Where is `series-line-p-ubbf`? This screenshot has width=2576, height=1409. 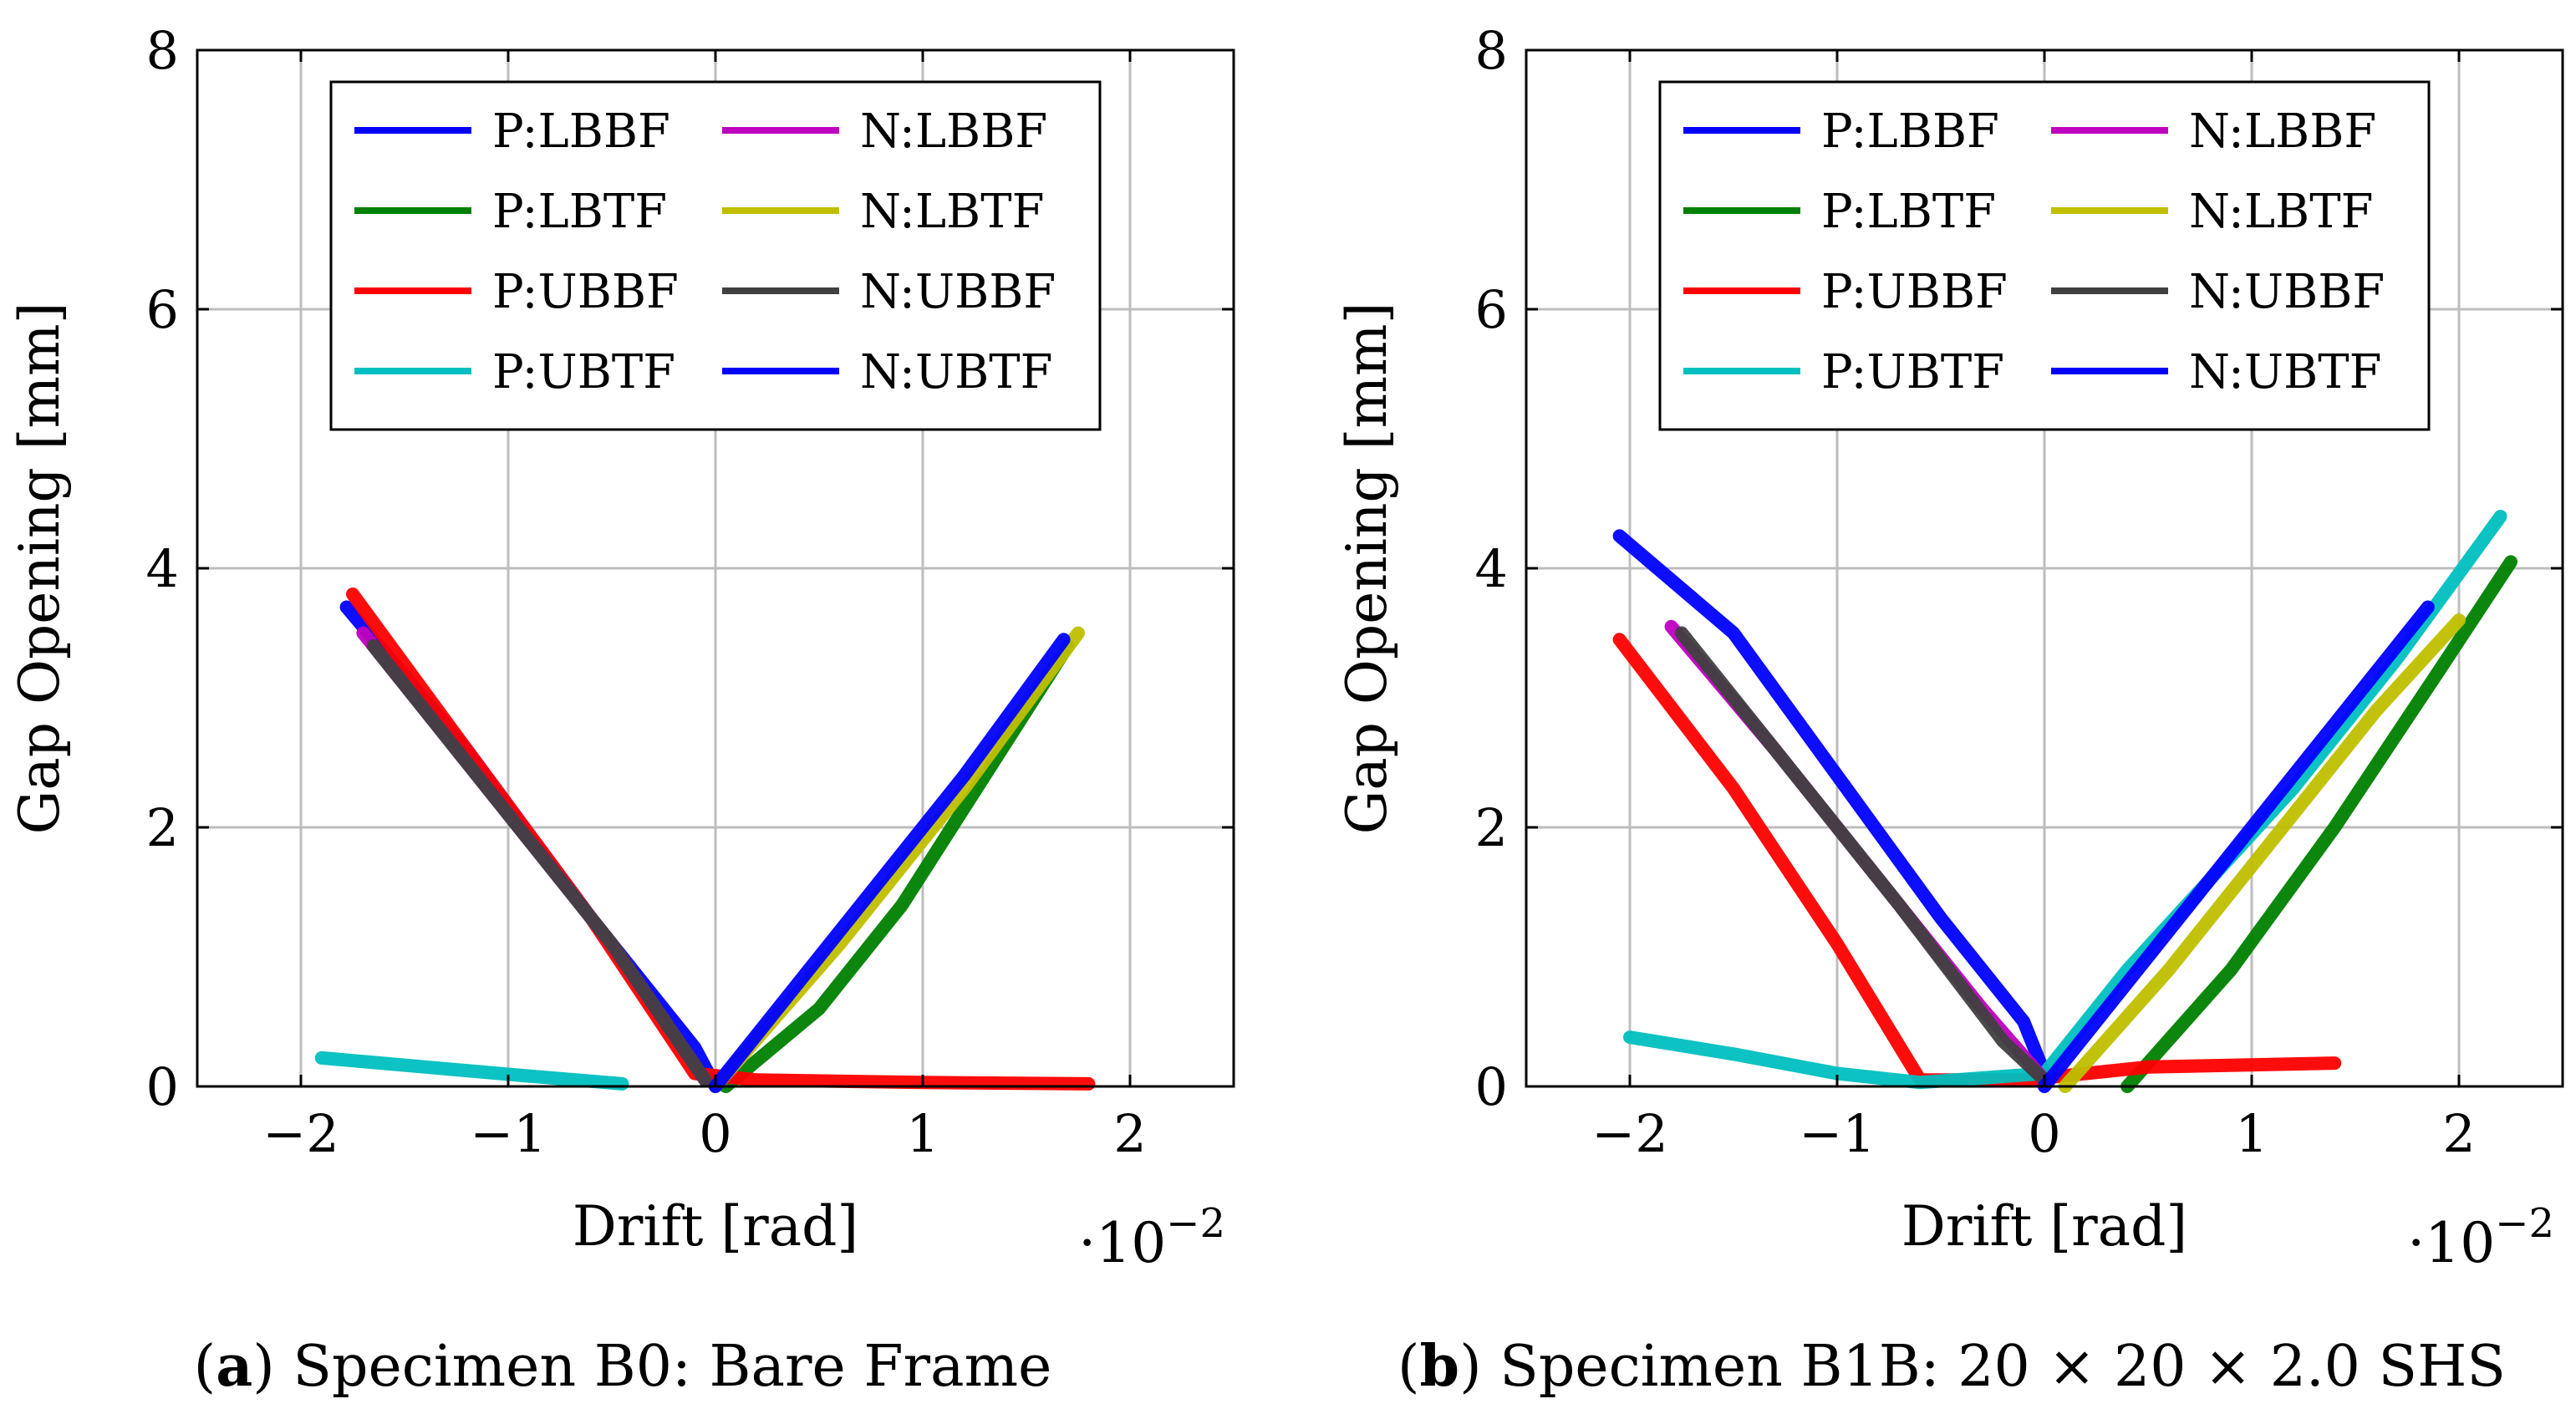
series-line-p-ubbf is located at coordinates (721, 840).